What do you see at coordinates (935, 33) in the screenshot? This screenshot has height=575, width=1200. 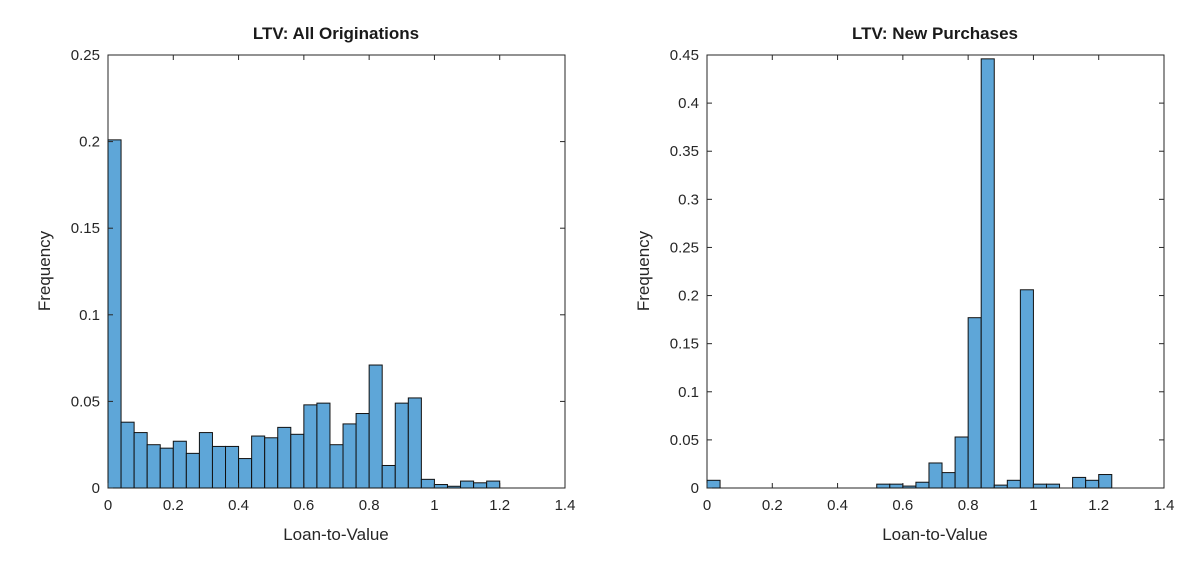 I see `chart-title: LTV: New Purchases` at bounding box center [935, 33].